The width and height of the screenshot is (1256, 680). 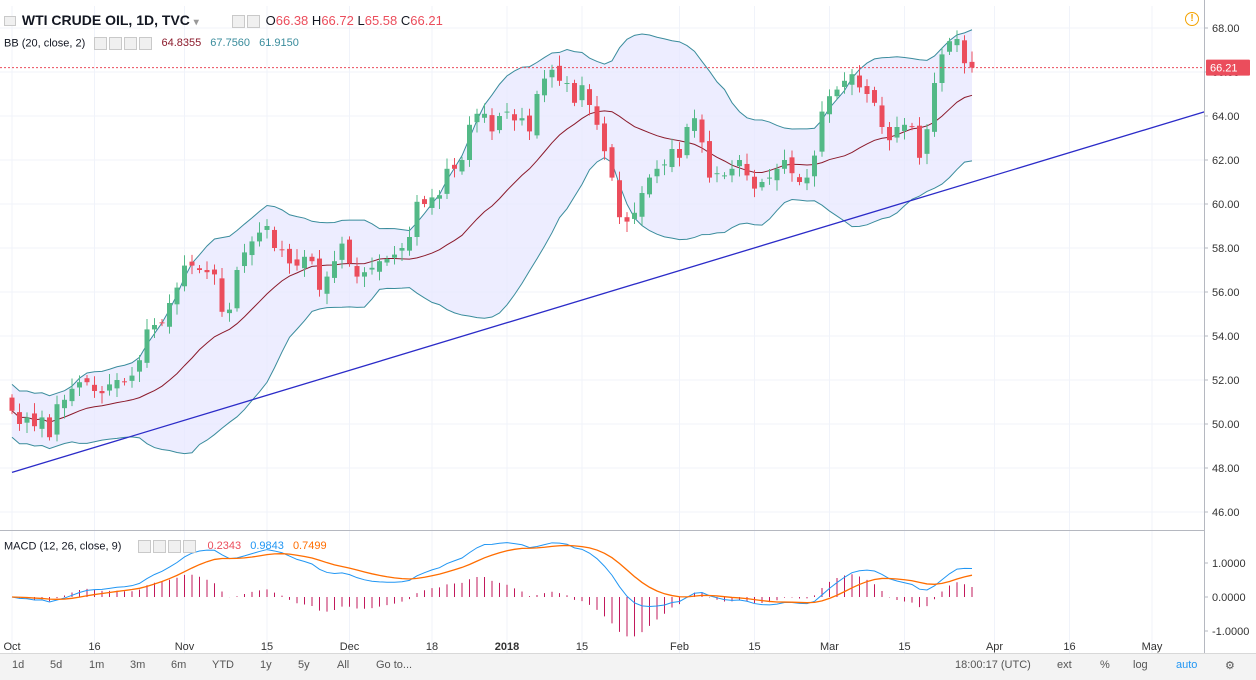 What do you see at coordinates (1226, 513) in the screenshot?
I see `price-tick-label: 46.00` at bounding box center [1226, 513].